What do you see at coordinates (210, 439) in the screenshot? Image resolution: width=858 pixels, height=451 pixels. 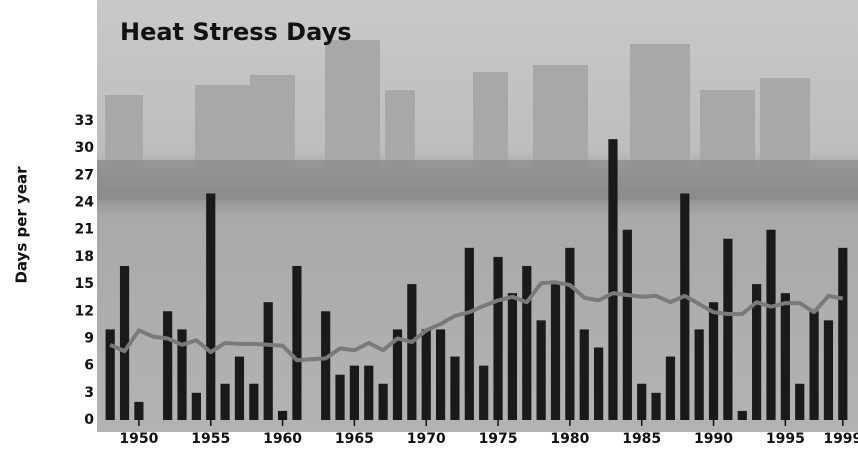 I see `x-tick-label: 1955` at bounding box center [210, 439].